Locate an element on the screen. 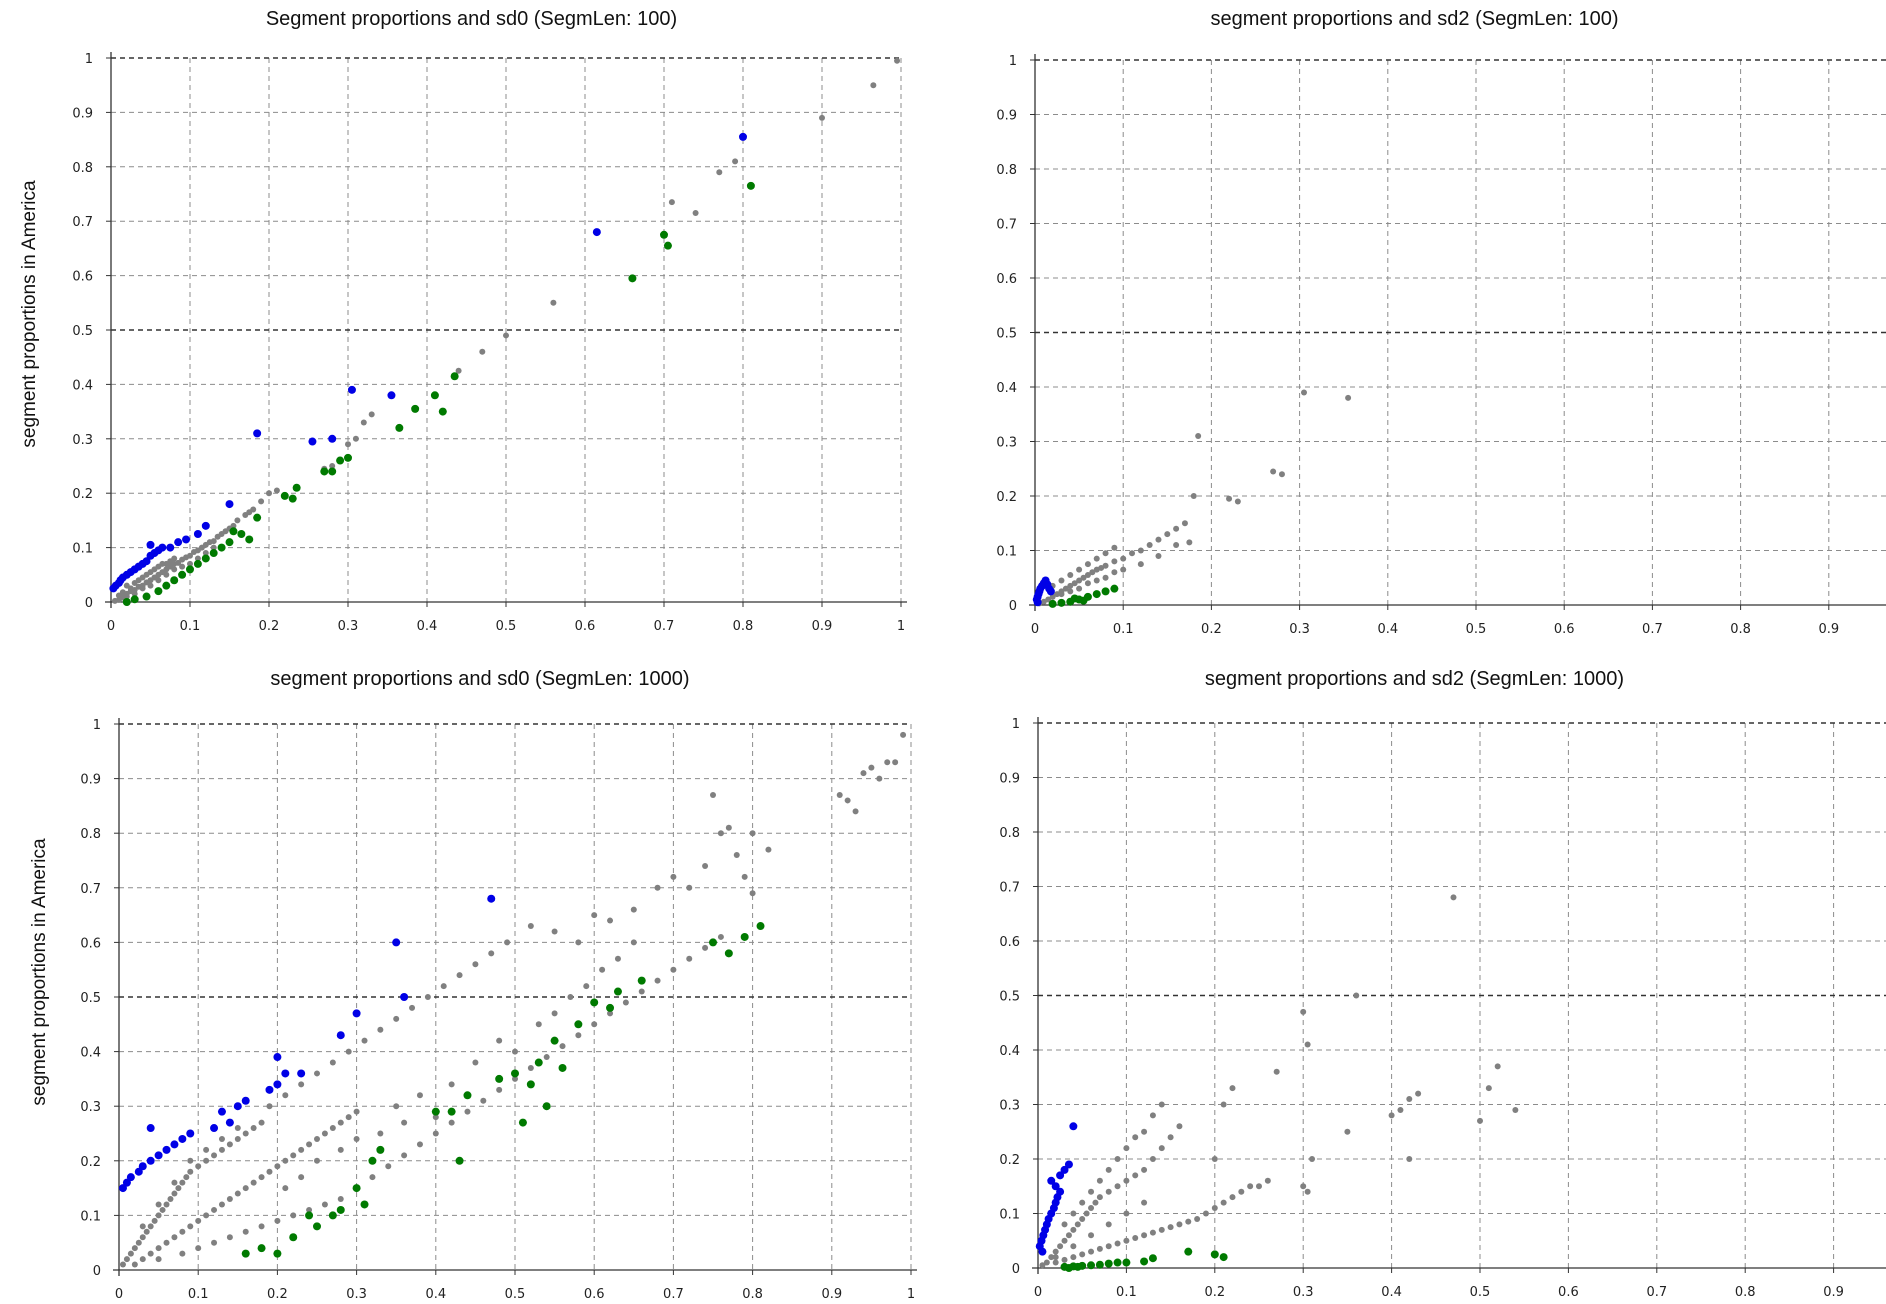 Image resolution: width=1886 pixels, height=1304 pixels. y-tick-label: 0.6 is located at coordinates (1009, 942).